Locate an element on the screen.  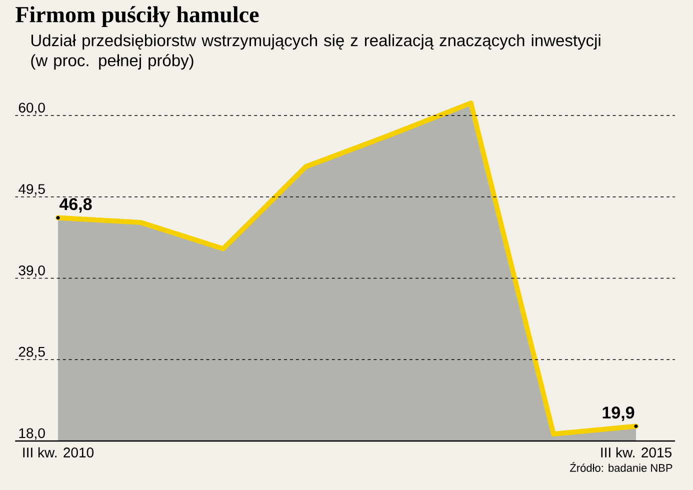
data-label: 19,9 is located at coordinates (618, 414).